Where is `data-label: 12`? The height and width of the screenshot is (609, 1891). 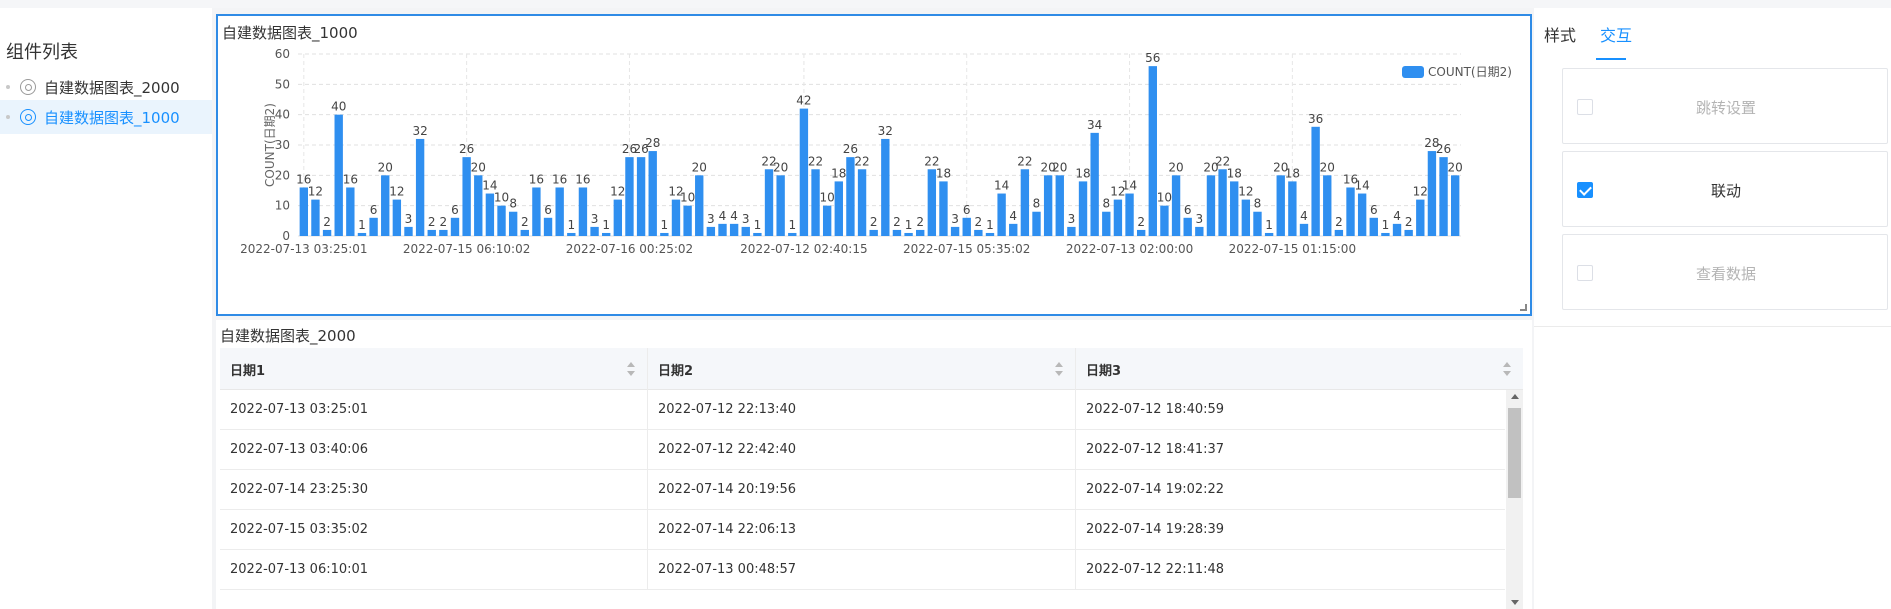 data-label: 12 is located at coordinates (617, 192).